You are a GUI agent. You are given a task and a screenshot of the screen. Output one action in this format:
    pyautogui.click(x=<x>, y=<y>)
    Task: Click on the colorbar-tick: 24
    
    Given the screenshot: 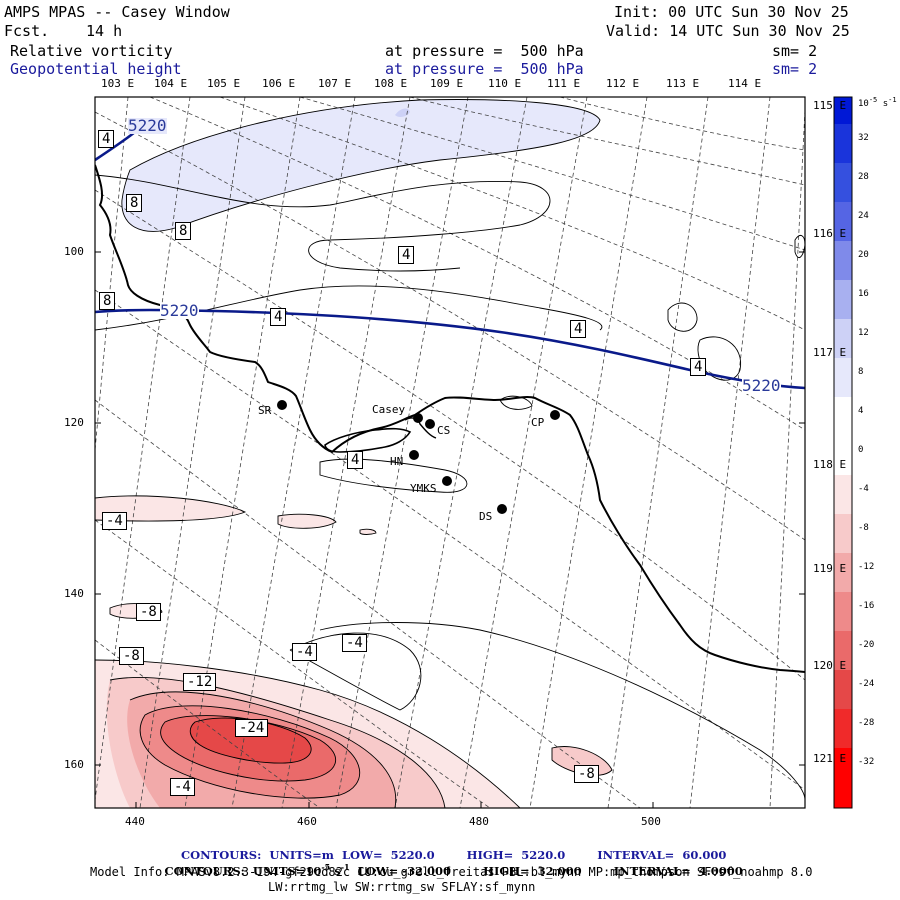 What is the action you would take?
    pyautogui.click(x=863, y=216)
    